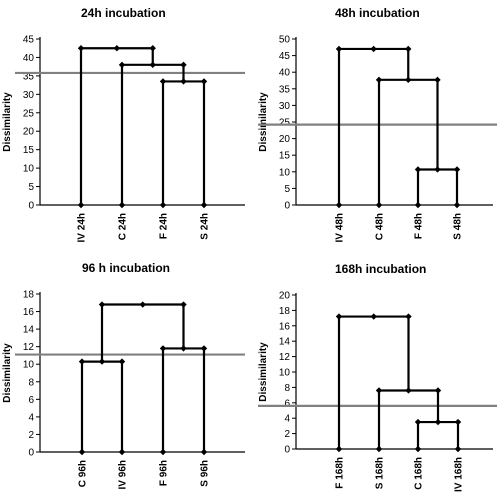  I want to click on leaf-label: C 168h, so click(419, 473).